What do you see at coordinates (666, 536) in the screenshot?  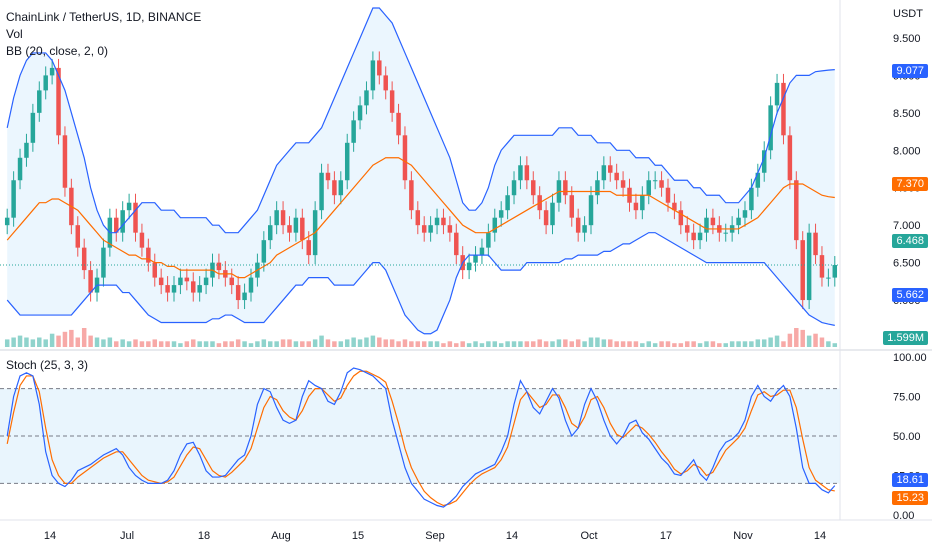 I see `time-tick-label: 17` at bounding box center [666, 536].